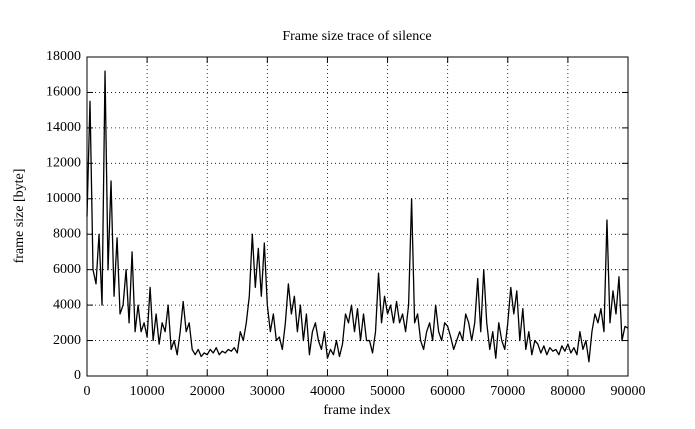 This screenshot has height=429, width=695. I want to click on y-tick-label: 16000, so click(63, 92).